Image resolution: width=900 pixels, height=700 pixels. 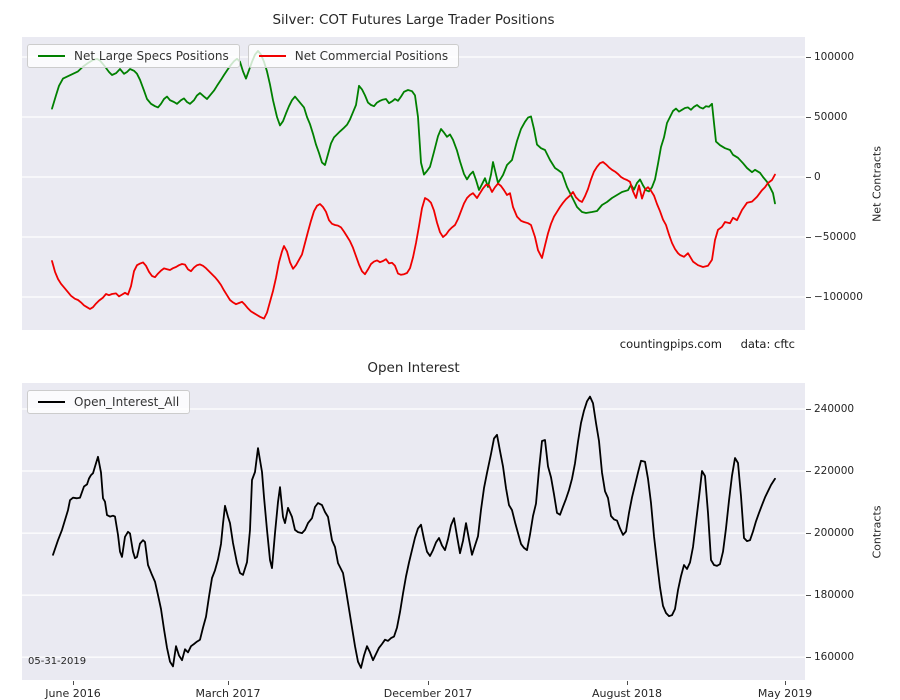 I want to click on x-tick-label: March 2017, so click(x=228, y=693).